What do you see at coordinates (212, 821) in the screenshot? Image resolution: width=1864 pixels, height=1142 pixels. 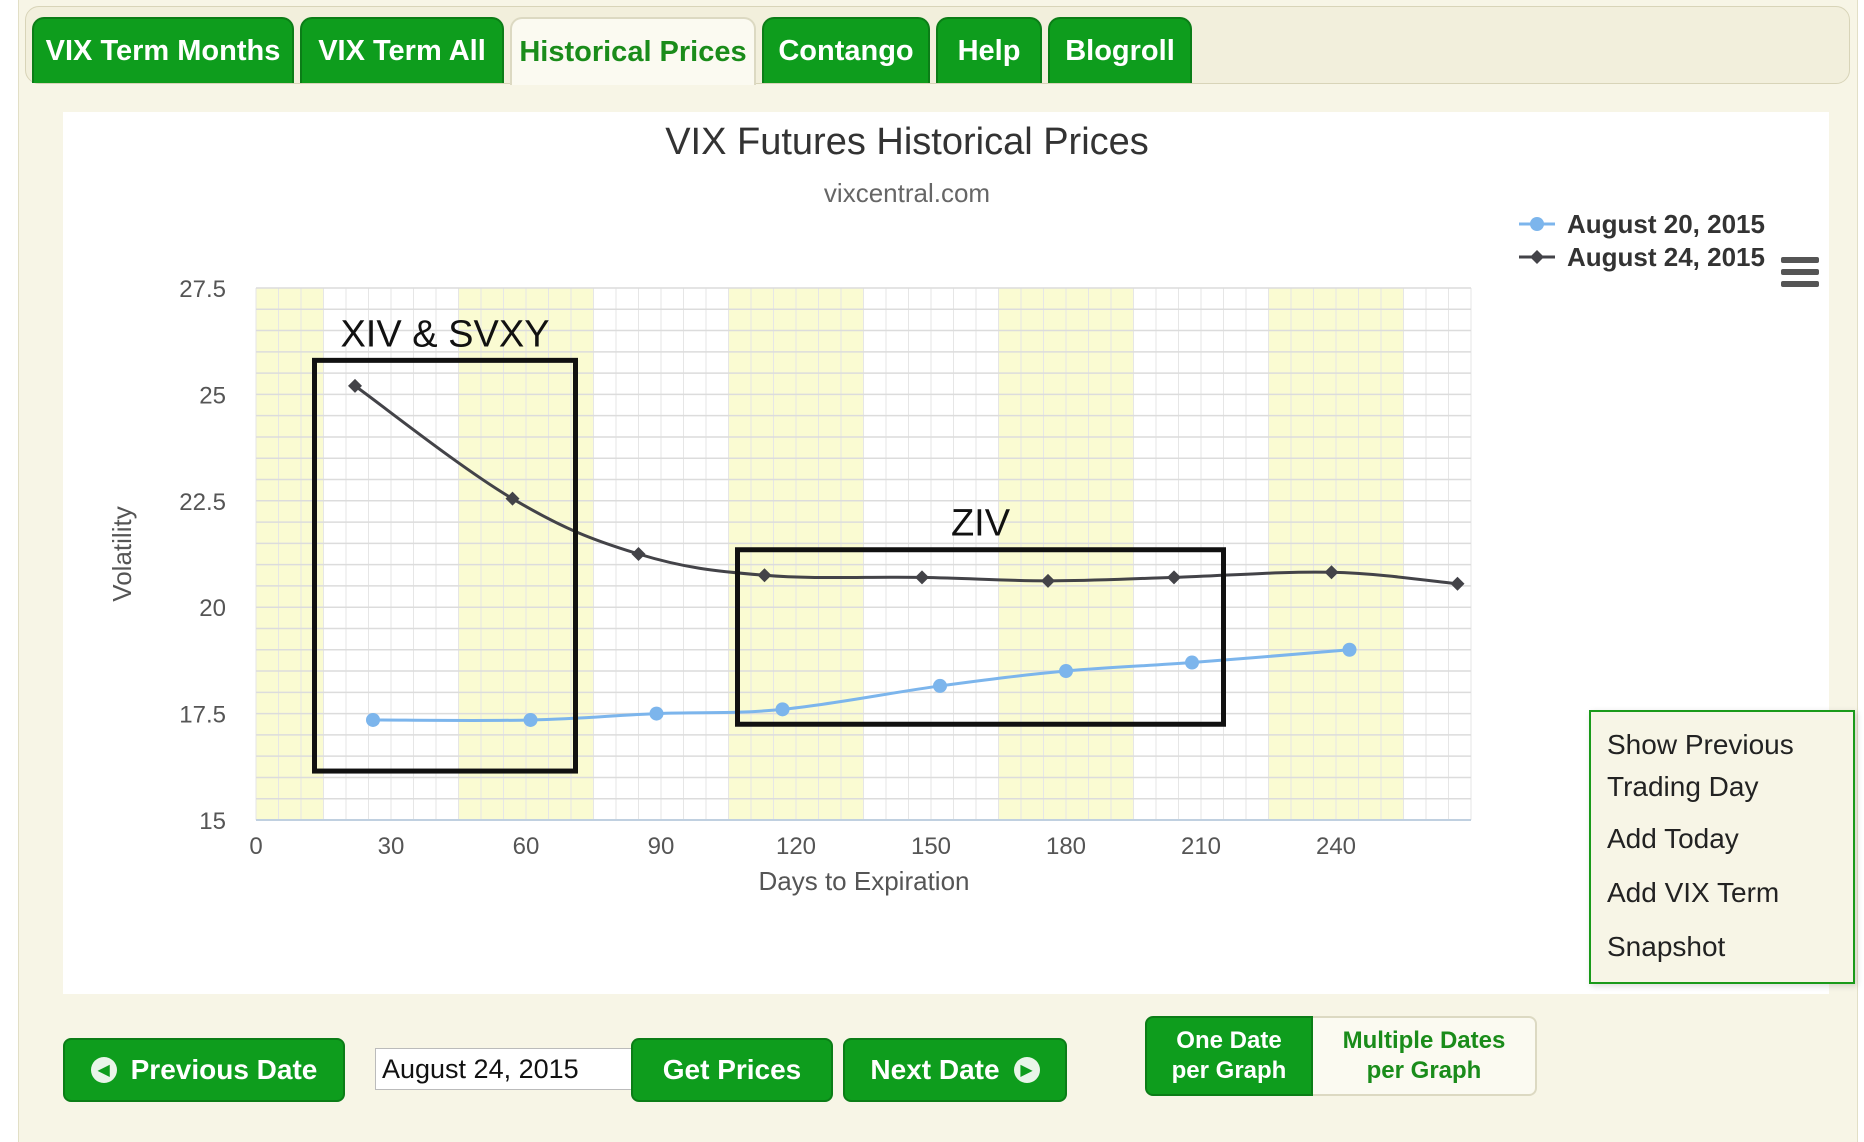 I see `y-tick-label: 15` at bounding box center [212, 821].